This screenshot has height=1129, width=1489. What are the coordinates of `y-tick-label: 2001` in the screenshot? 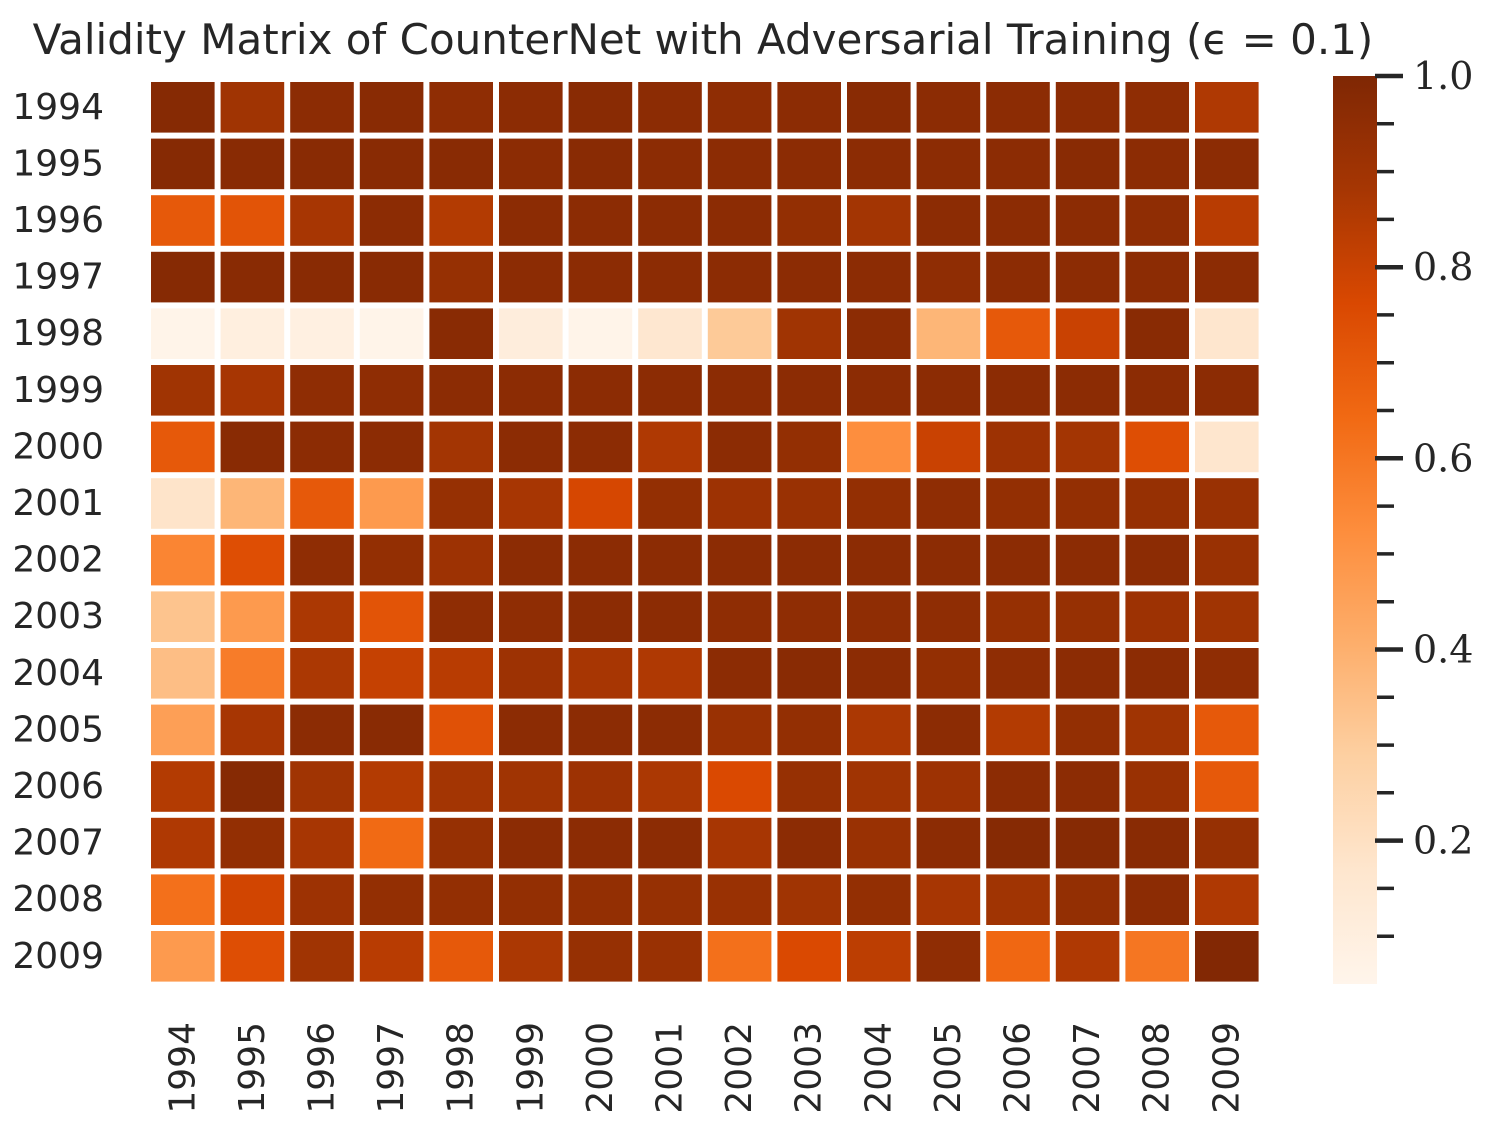 It's located at (58, 503).